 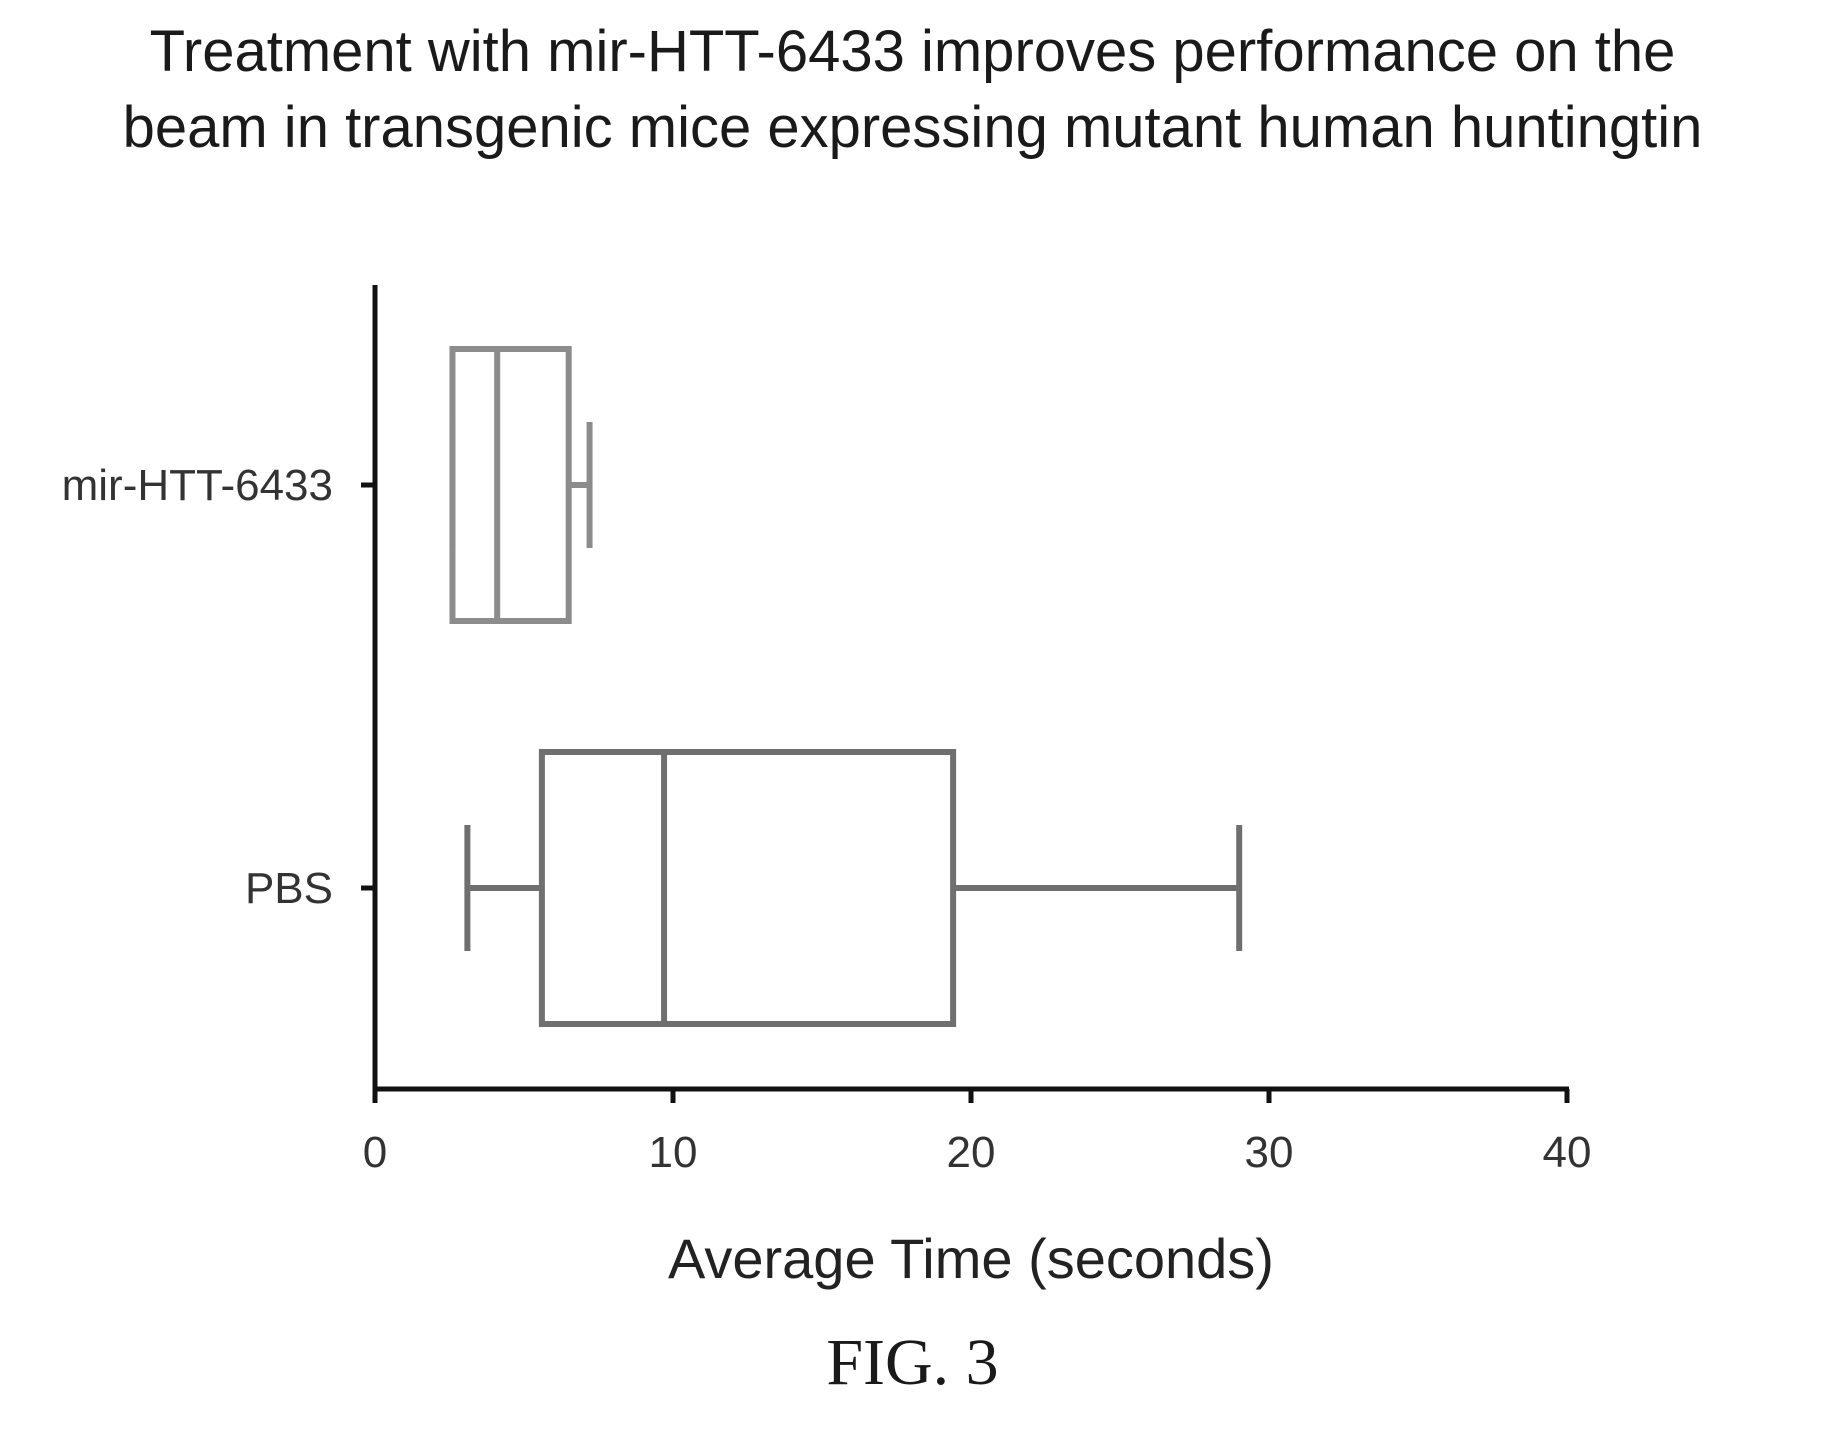 I want to click on x-tick-label-0: 0, so click(x=375, y=1152).